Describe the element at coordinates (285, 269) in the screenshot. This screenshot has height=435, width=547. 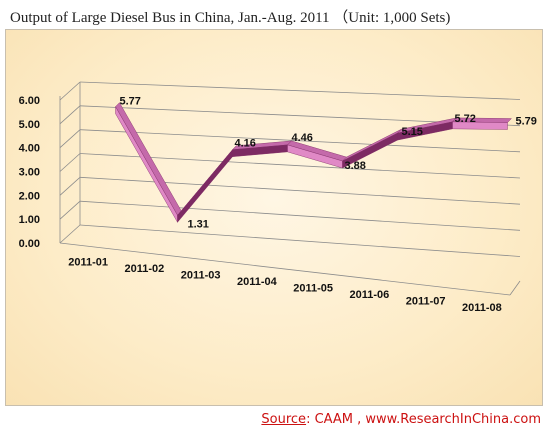
I see `x-axis-line` at that location.